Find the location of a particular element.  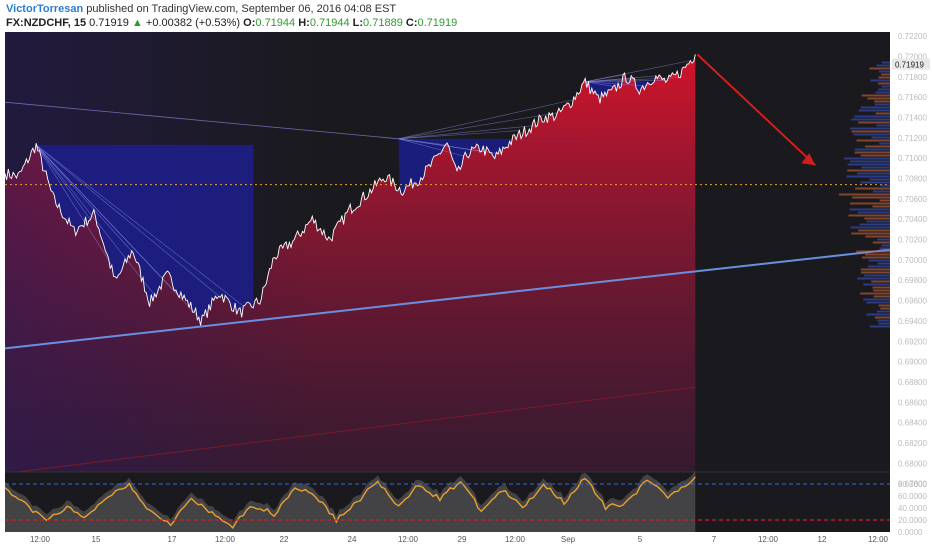

time-tick-label: Sep is located at coordinates (568, 539).